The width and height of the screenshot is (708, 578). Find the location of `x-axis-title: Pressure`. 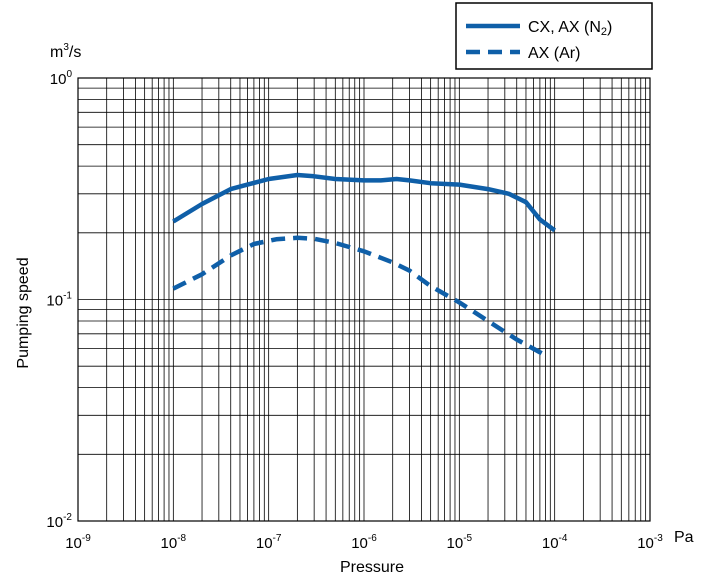

x-axis-title: Pressure is located at coordinates (372, 567).